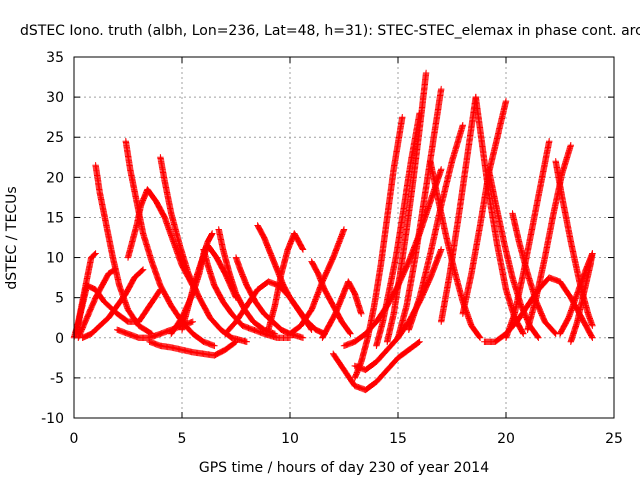  What do you see at coordinates (344, 468) in the screenshot?
I see `x-axis-label: GPS time / hours of day 230 of year 2014` at bounding box center [344, 468].